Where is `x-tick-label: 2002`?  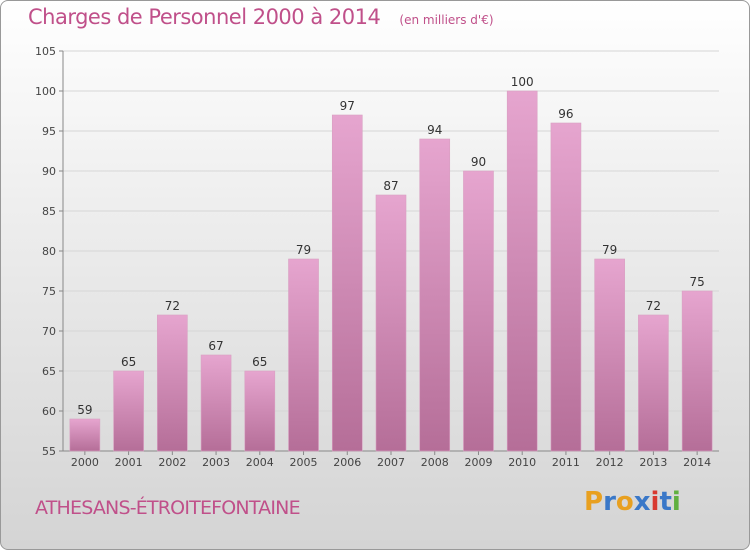
x-tick-label: 2002 is located at coordinates (172, 462).